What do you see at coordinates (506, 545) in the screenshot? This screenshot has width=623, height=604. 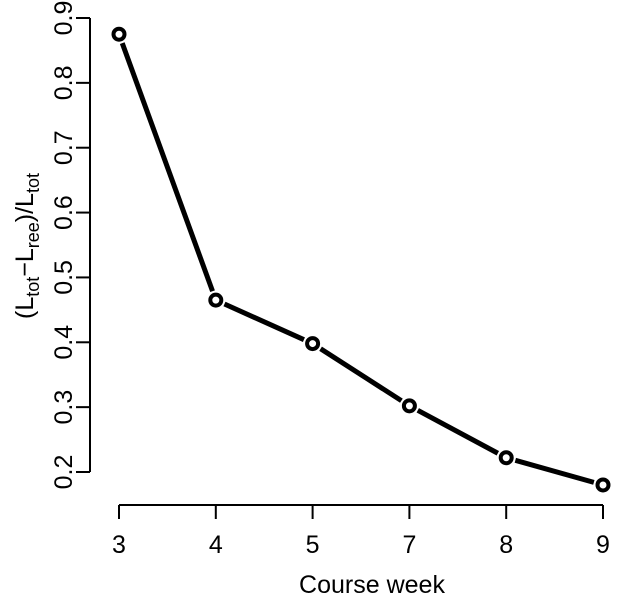 I see `x-tick-label: 8` at bounding box center [506, 545].